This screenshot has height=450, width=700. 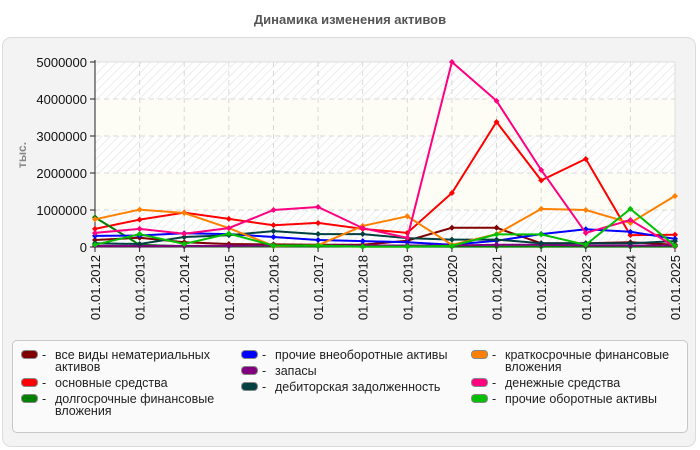 What do you see at coordinates (318, 287) in the screenshot?
I see `svg-text: 01.01.2017` at bounding box center [318, 287].